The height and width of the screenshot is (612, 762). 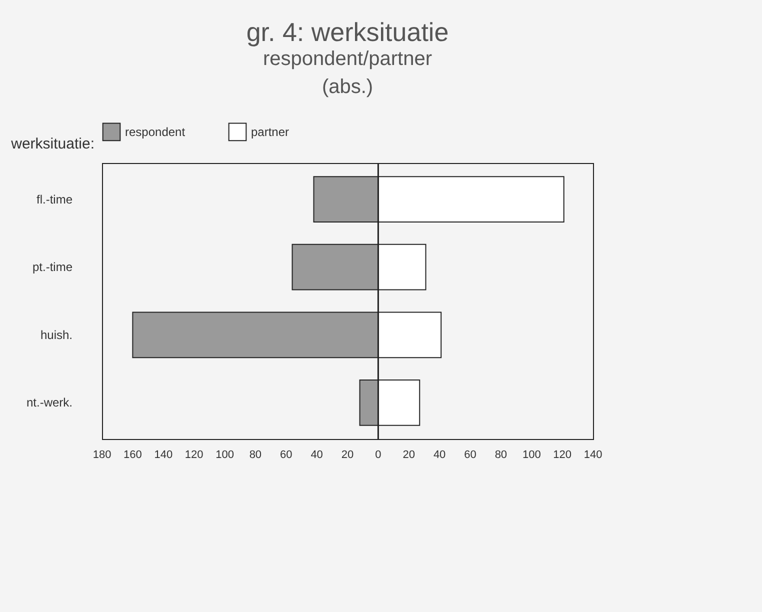 I want to click on y-axis-title: werksituatie:, so click(x=52, y=144).